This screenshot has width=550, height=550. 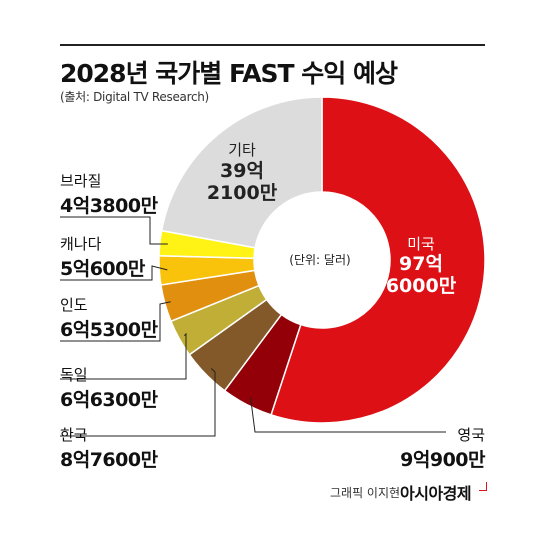 What do you see at coordinates (109, 330) in the screenshot?
I see `slice-label-value: 6억5300만` at bounding box center [109, 330].